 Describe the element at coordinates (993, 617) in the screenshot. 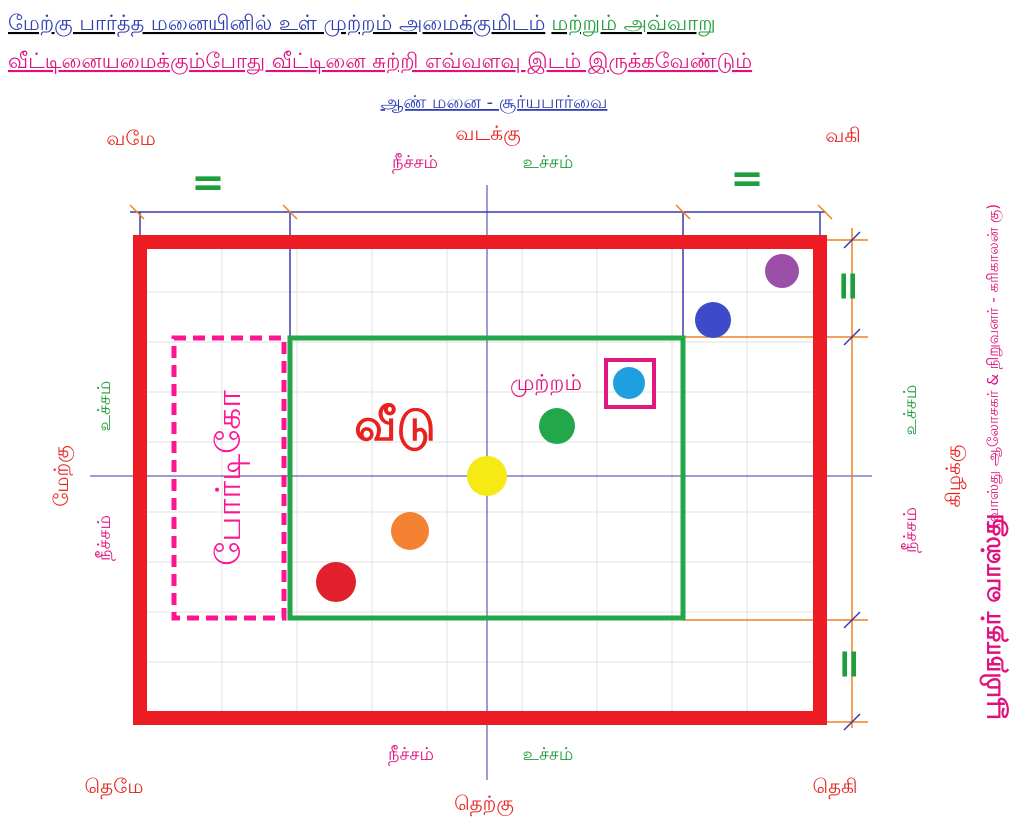

I see `brand: பூமிநாதர் வாஸ்து` at that location.